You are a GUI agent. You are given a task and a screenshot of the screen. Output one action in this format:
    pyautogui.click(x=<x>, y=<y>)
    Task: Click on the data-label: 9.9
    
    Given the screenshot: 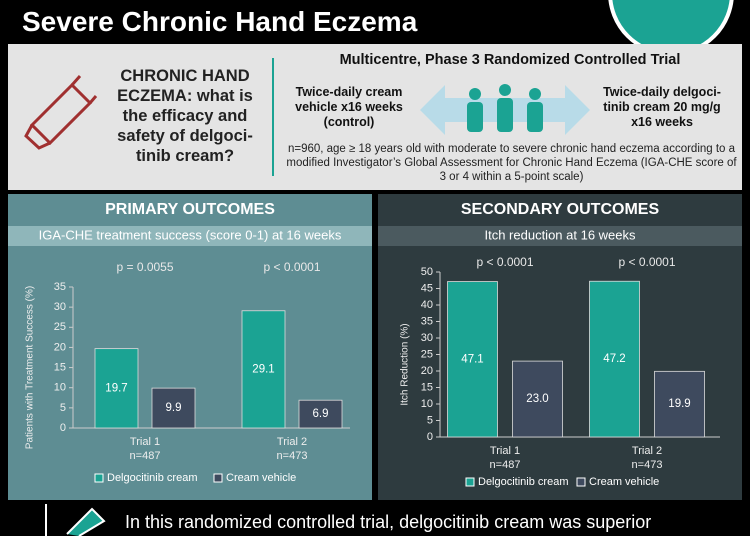 What is the action you would take?
    pyautogui.click(x=174, y=408)
    